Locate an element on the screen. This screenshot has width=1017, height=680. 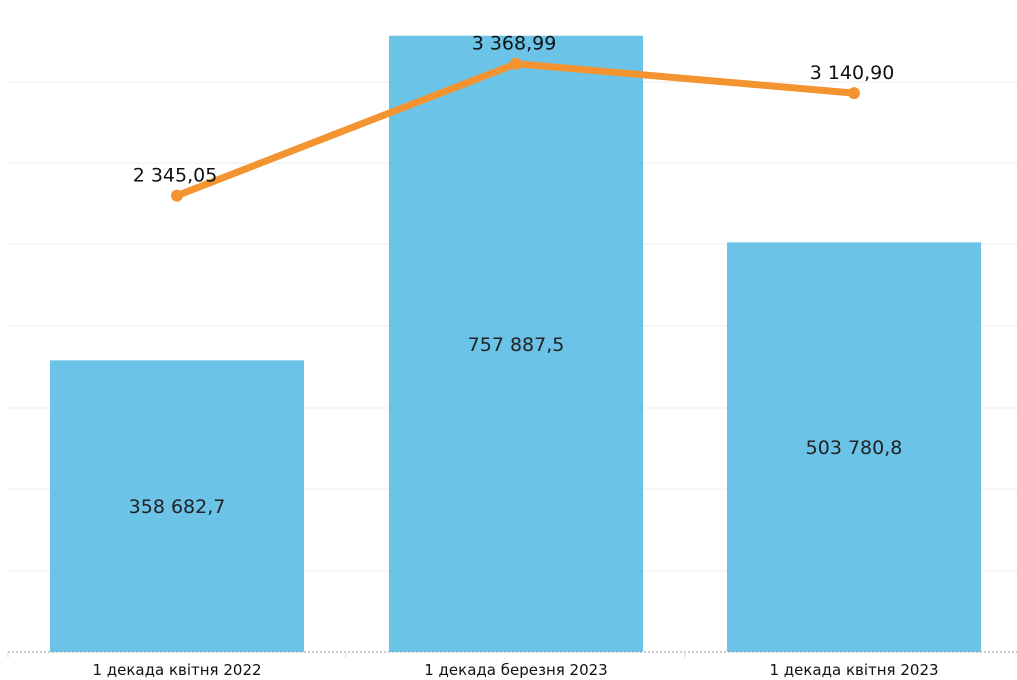
bar-value-label: 503 780,8 is located at coordinates (854, 448).